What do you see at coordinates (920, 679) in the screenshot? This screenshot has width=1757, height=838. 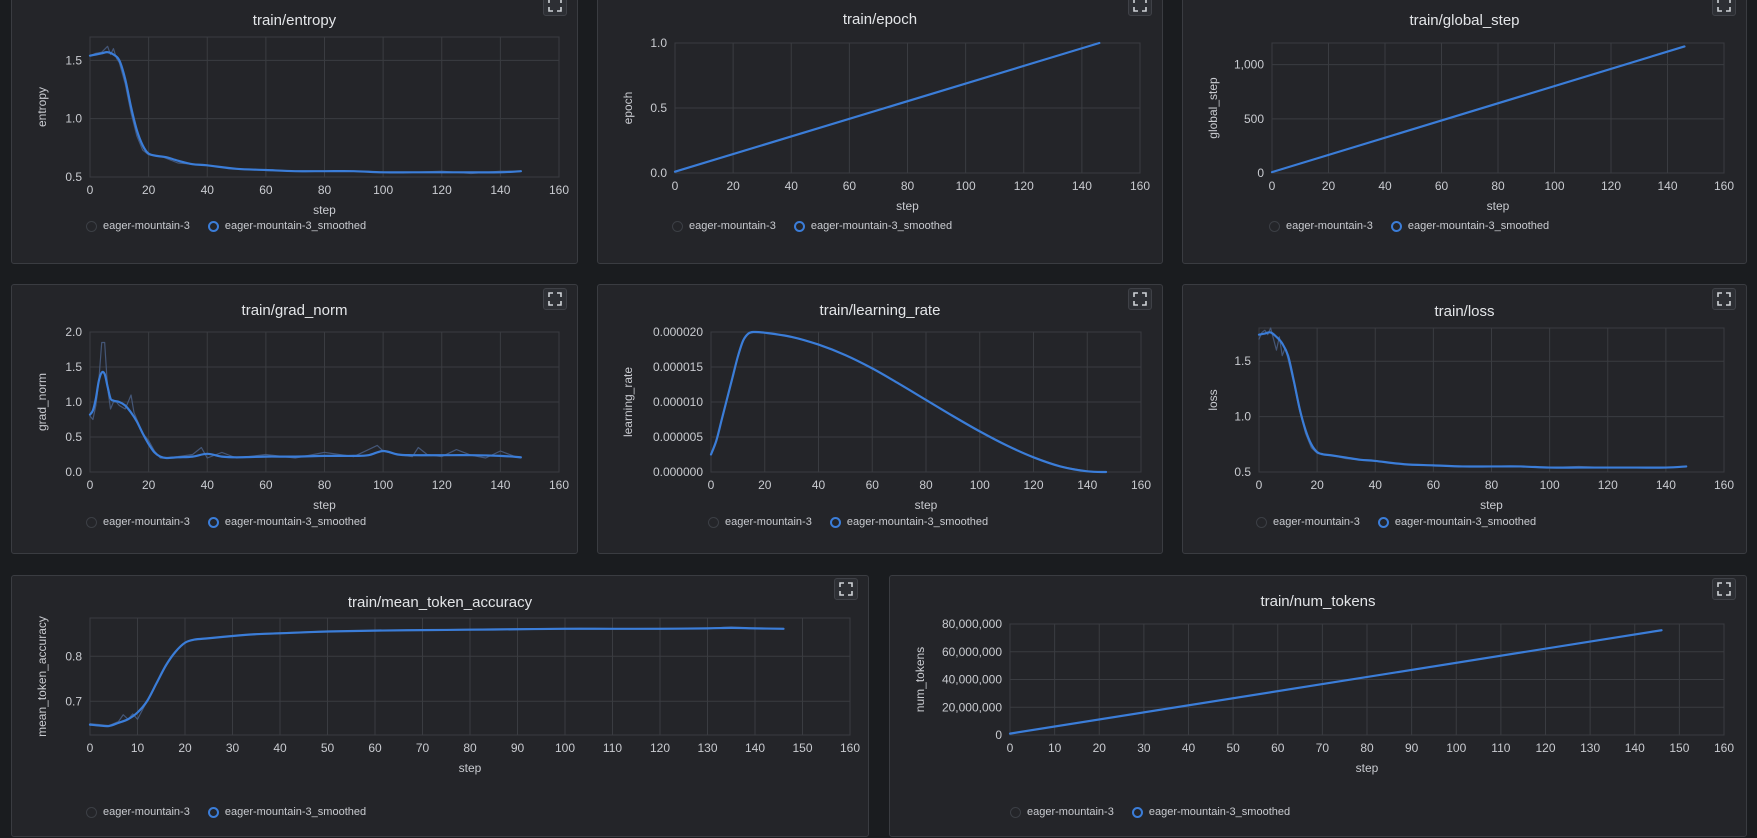 I see `y-axis-label: num_tokens` at bounding box center [920, 679].